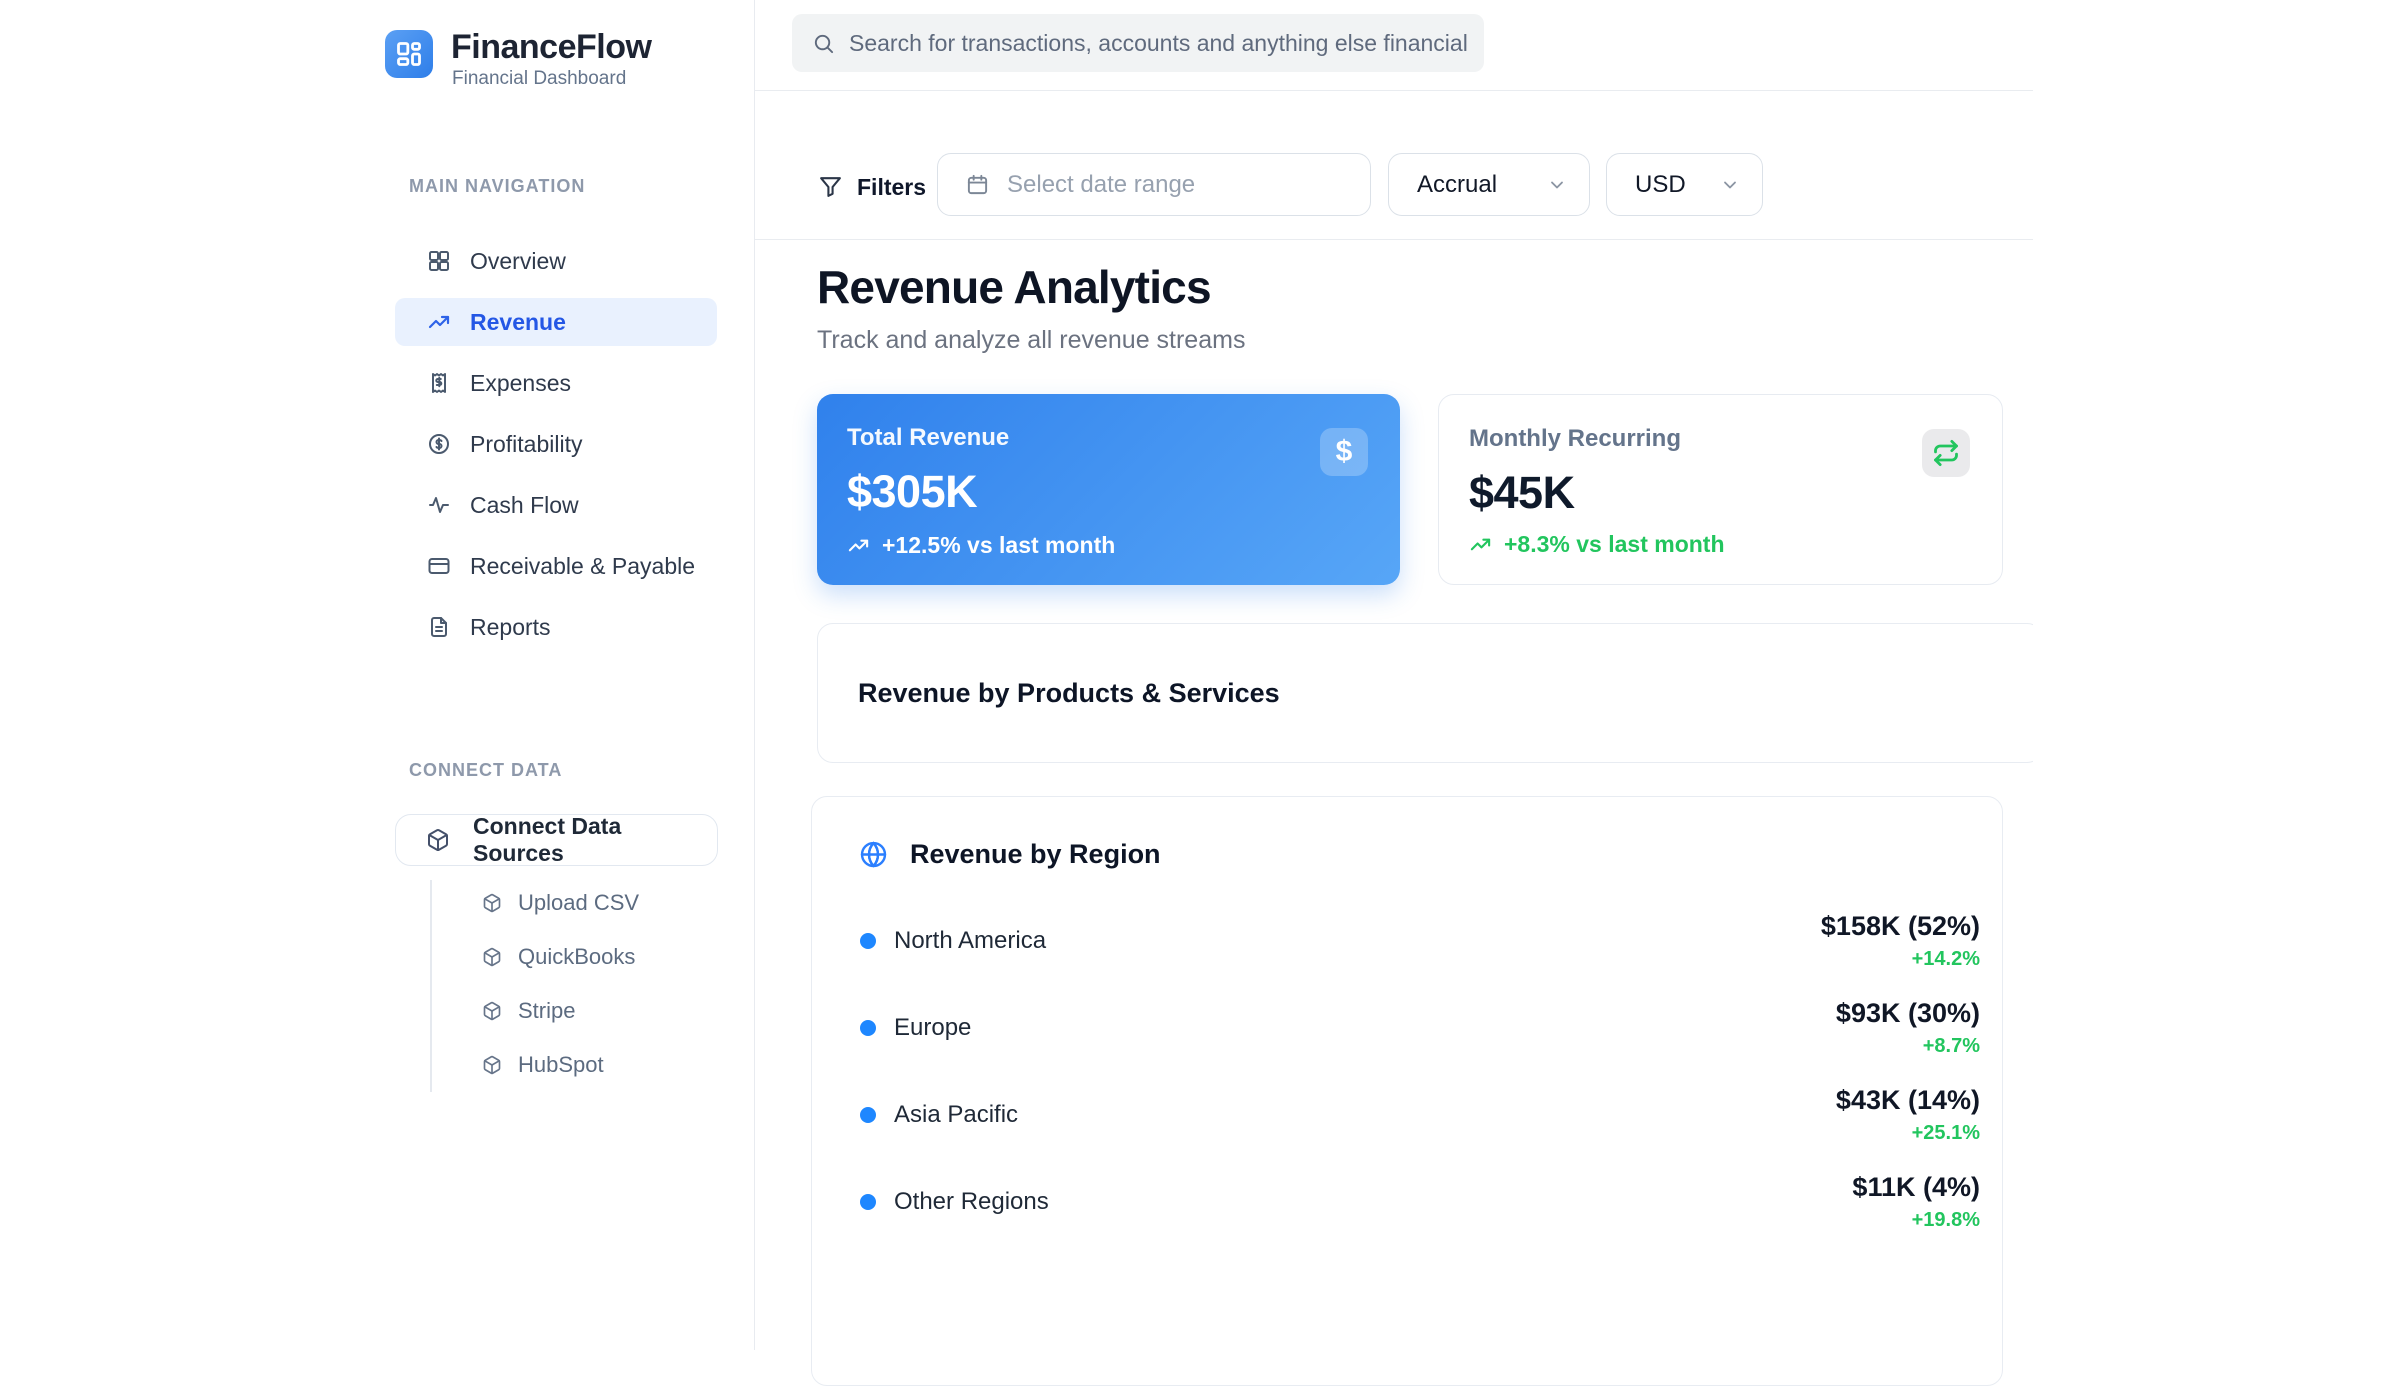 Image resolution: width=2400 pixels, height=1386 pixels. I want to click on sidebar-item-label: Overview, so click(518, 260).